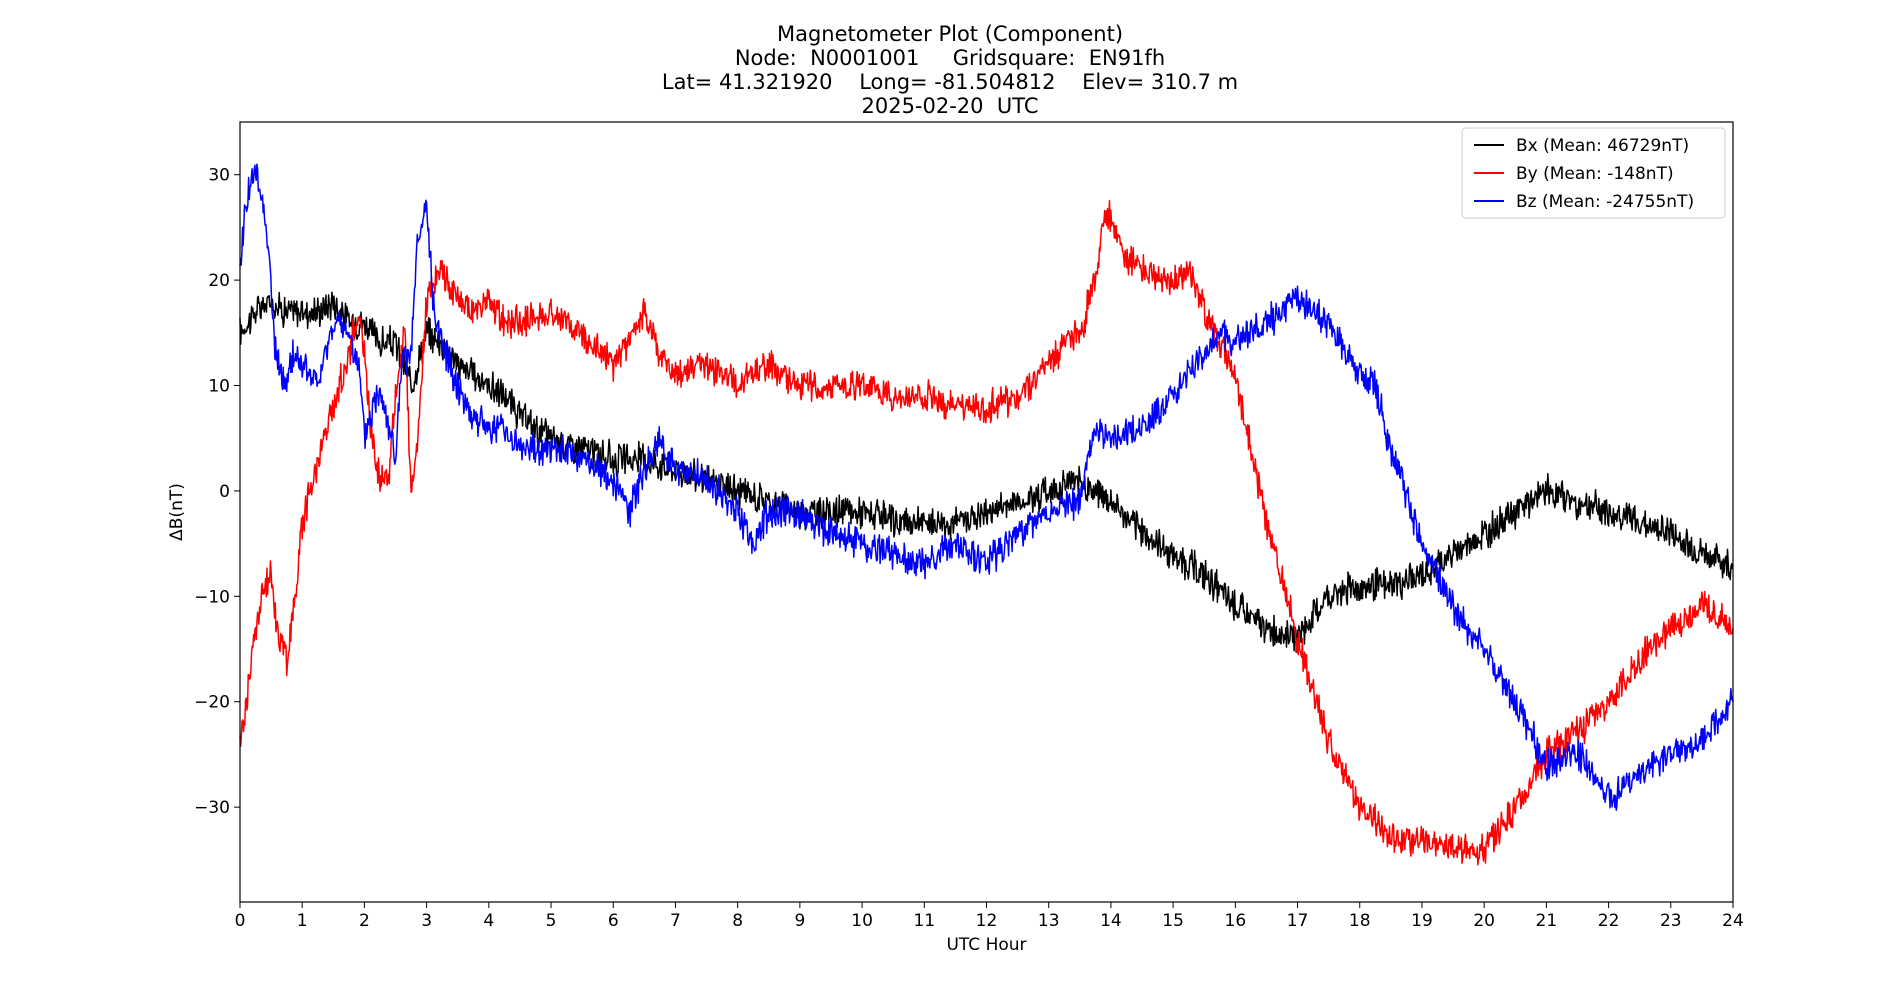 This screenshot has width=1900, height=1000. Describe the element at coordinates (224, 492) in the screenshot. I see `y-tick-label: 0` at that location.